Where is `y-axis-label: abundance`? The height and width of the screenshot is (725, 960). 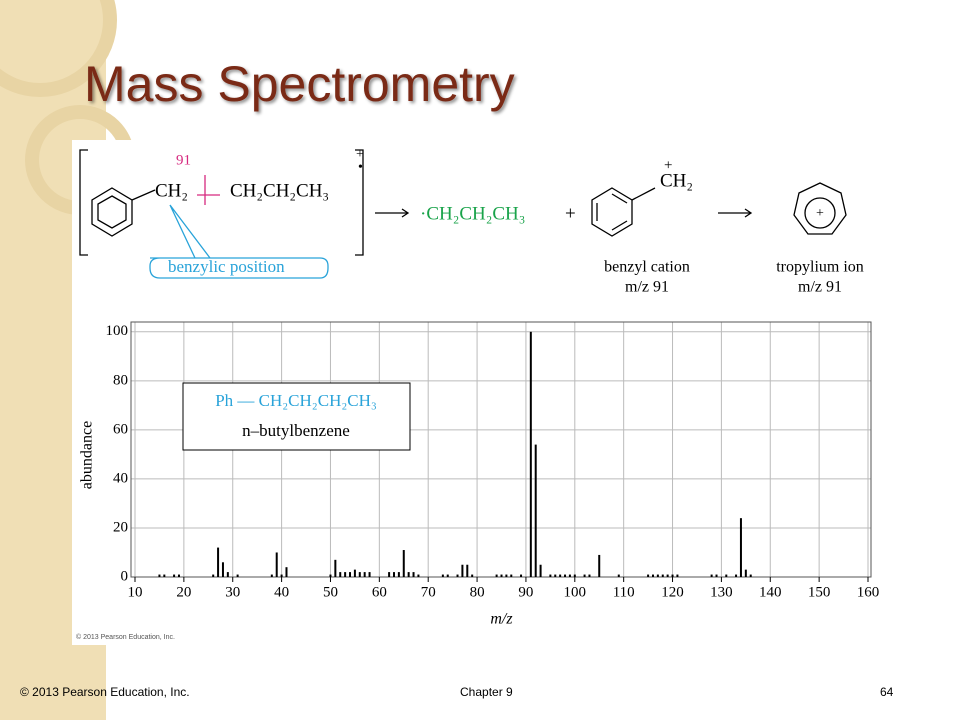 y-axis-label: abundance is located at coordinates (87, 455).